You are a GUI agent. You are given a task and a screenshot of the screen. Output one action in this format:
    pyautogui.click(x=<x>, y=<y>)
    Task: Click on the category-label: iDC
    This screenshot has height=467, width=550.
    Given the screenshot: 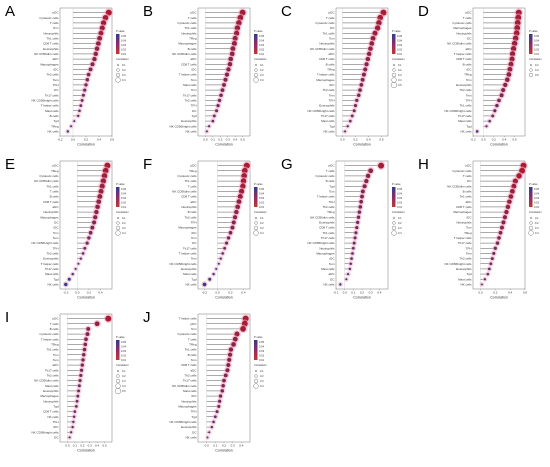 What is the action you would take?
    pyautogui.click(x=57, y=228)
    